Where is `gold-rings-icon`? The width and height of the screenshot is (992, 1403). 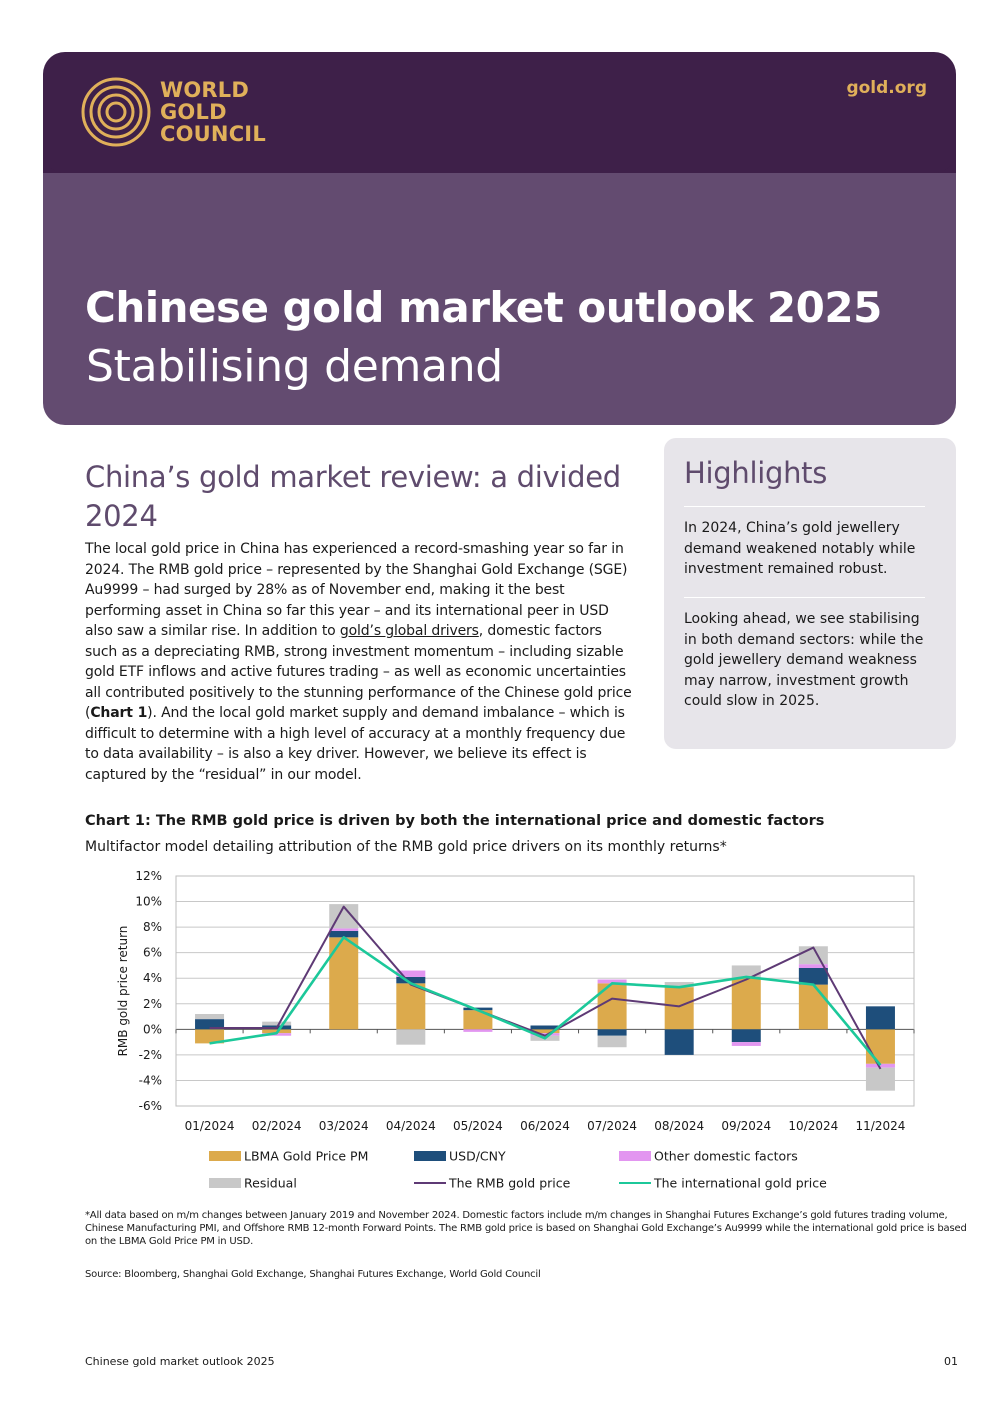
gold-rings-icon is located at coordinates (116, 112).